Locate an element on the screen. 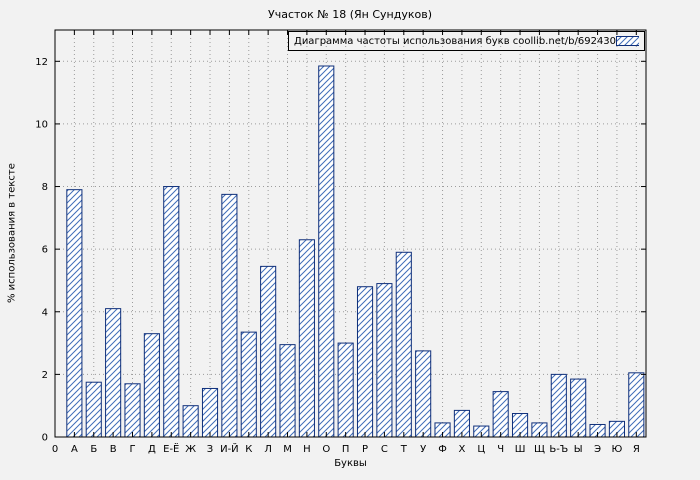 This screenshot has height=480, width=700. svg-text: Н is located at coordinates (307, 449).